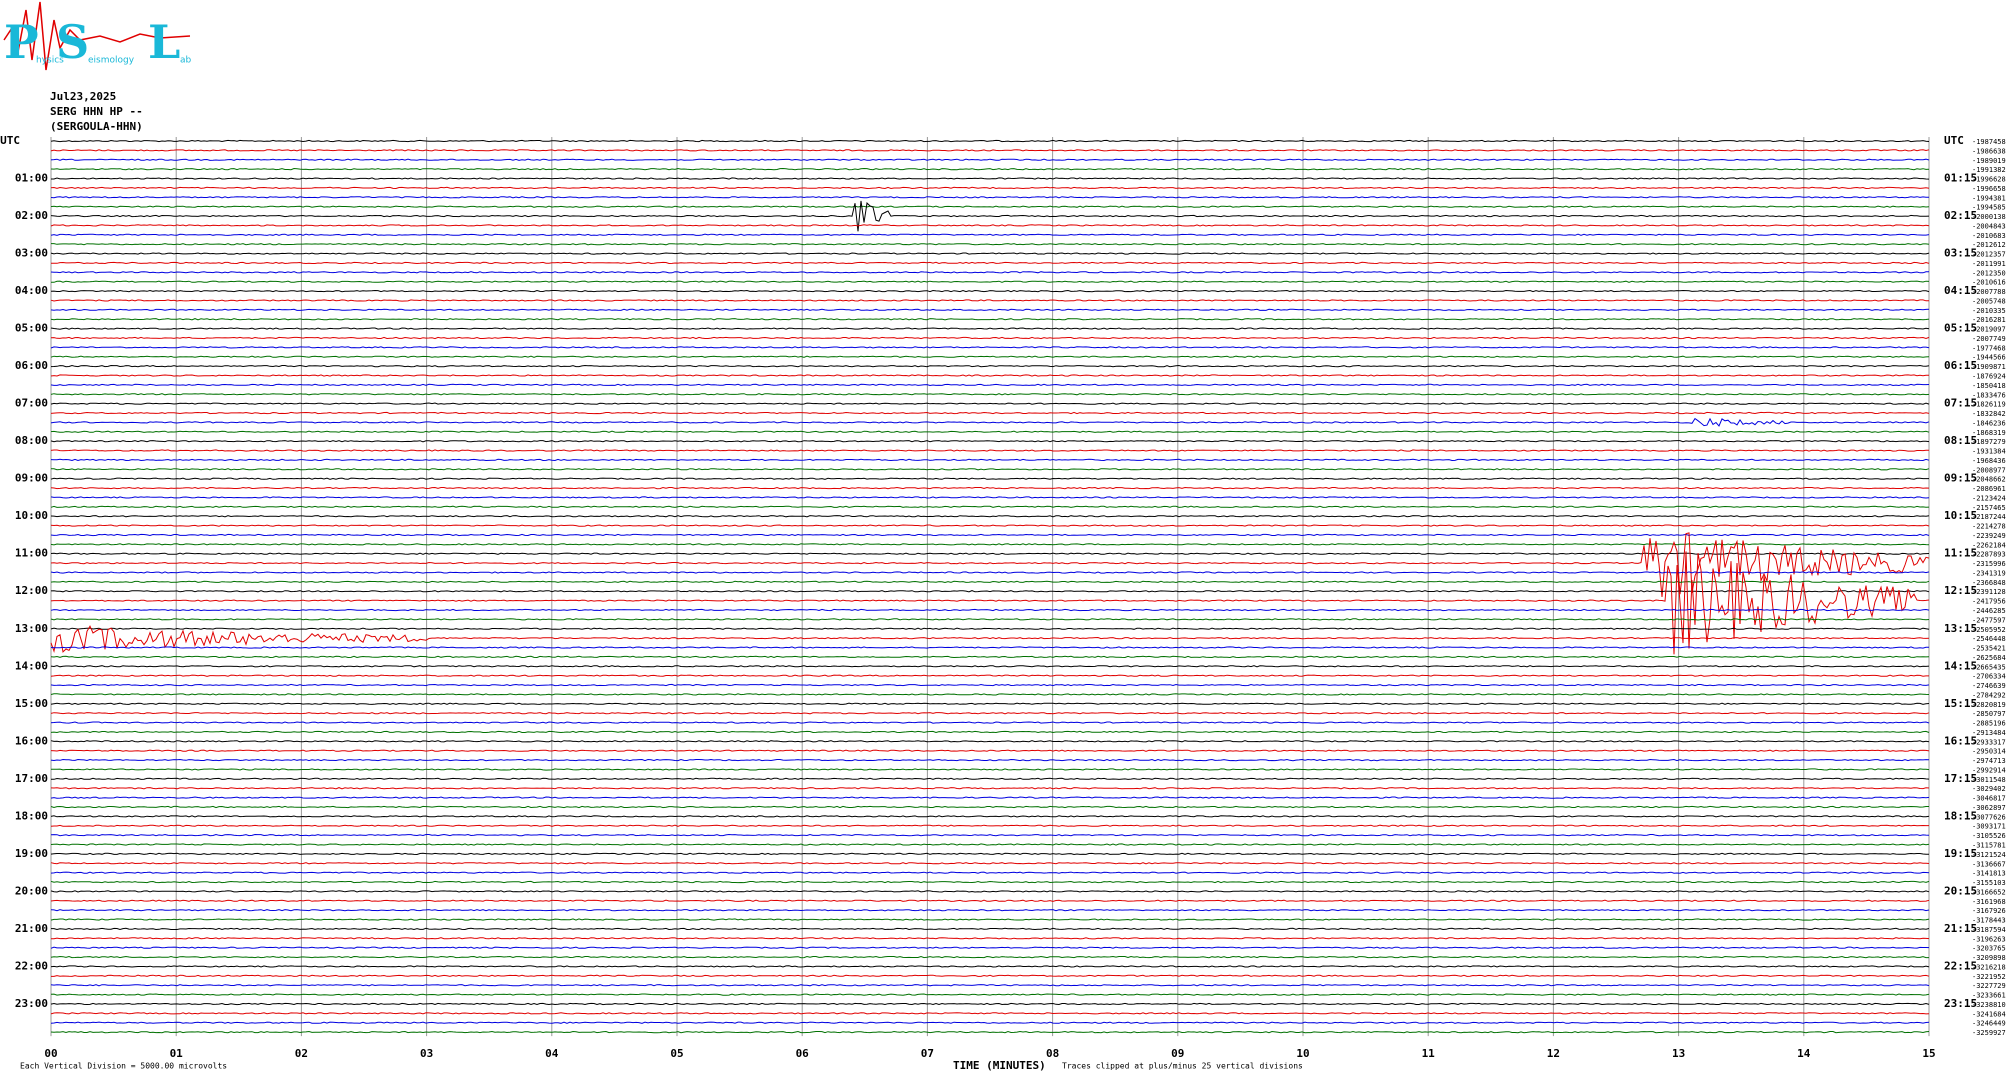  Describe the element at coordinates (1960, 178) in the screenshot. I see `hour-label-right: 01:15` at that location.